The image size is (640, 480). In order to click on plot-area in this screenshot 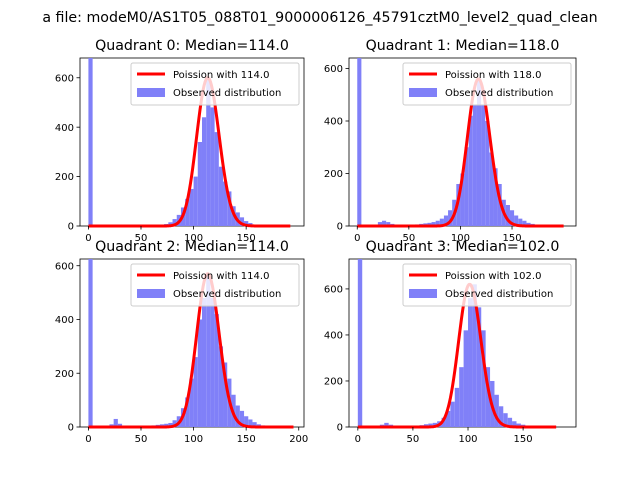, I will do `click(460, 143)`.